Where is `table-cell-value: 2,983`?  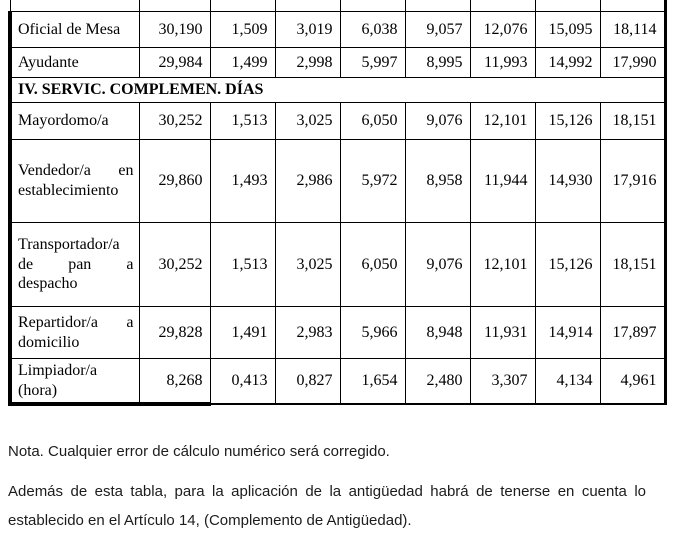
table-cell-value: 2,983 is located at coordinates (307, 332).